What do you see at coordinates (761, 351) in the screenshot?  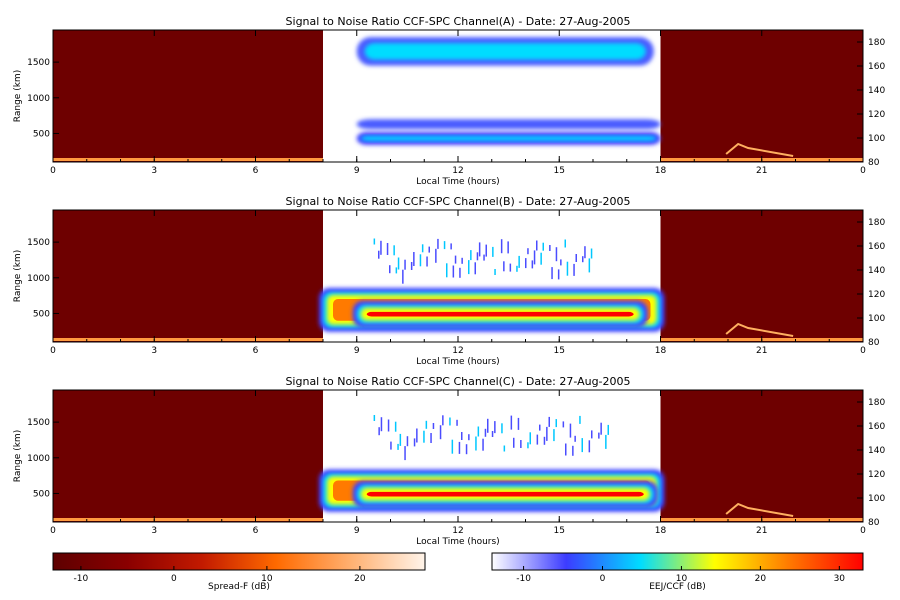 I see `x-tick-label: 21` at bounding box center [761, 351].